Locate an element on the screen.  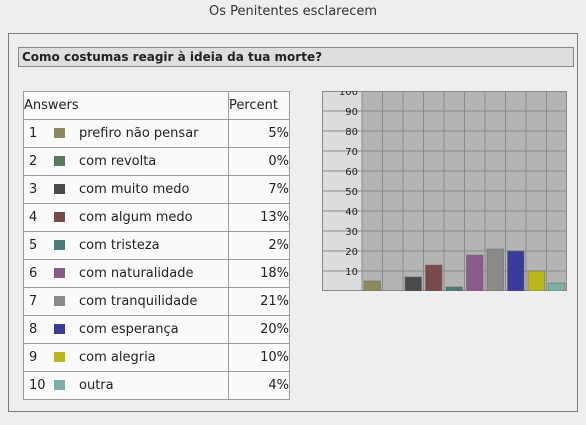
answer-cell: 1 prefiro não pensar is located at coordinates (126, 133).